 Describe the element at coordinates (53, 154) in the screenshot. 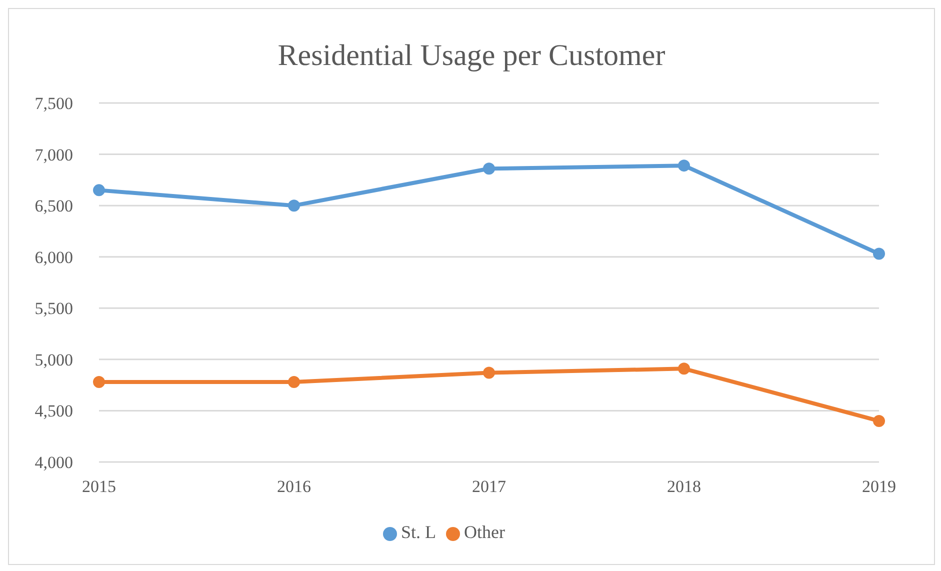

I see `y-tick-label: 7,000` at that location.